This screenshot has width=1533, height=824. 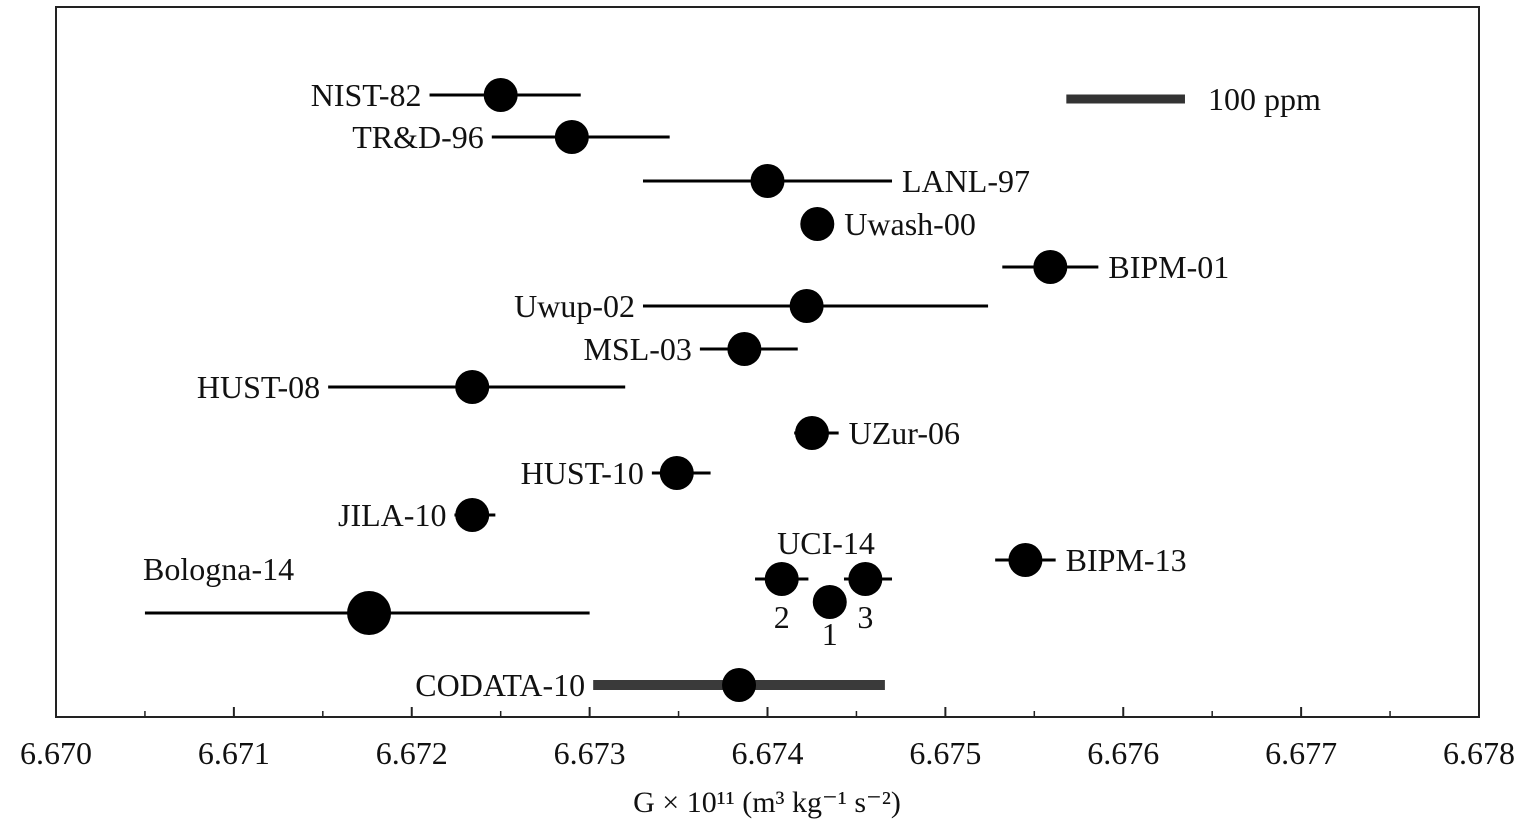 I want to click on data-point-bologna-14: Bologna-14, so click(x=366, y=593).